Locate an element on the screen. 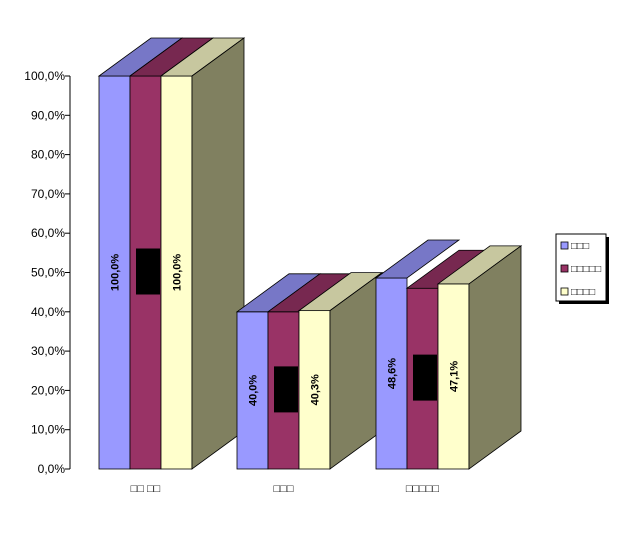 This screenshot has width=620, height=538. data-label: 47,1% is located at coordinates (455, 376).